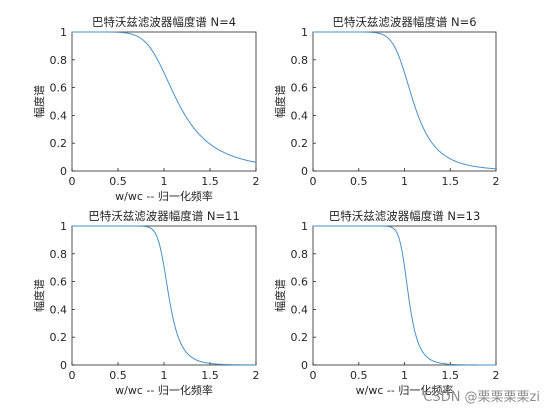 Image resolution: width=549 pixels, height=412 pixels. What do you see at coordinates (164, 22) in the screenshot?
I see `chart-title: 巴特沃兹滤波器幅度谱 N=4` at bounding box center [164, 22].